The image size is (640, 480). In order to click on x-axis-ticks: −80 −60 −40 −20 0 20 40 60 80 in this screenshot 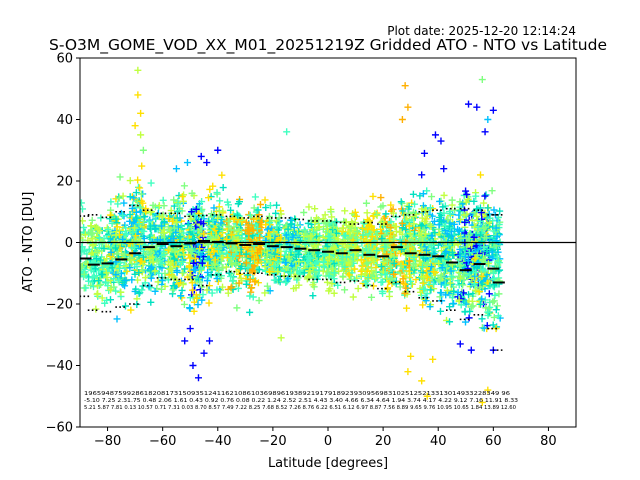, I will do `click(325, 438)`.